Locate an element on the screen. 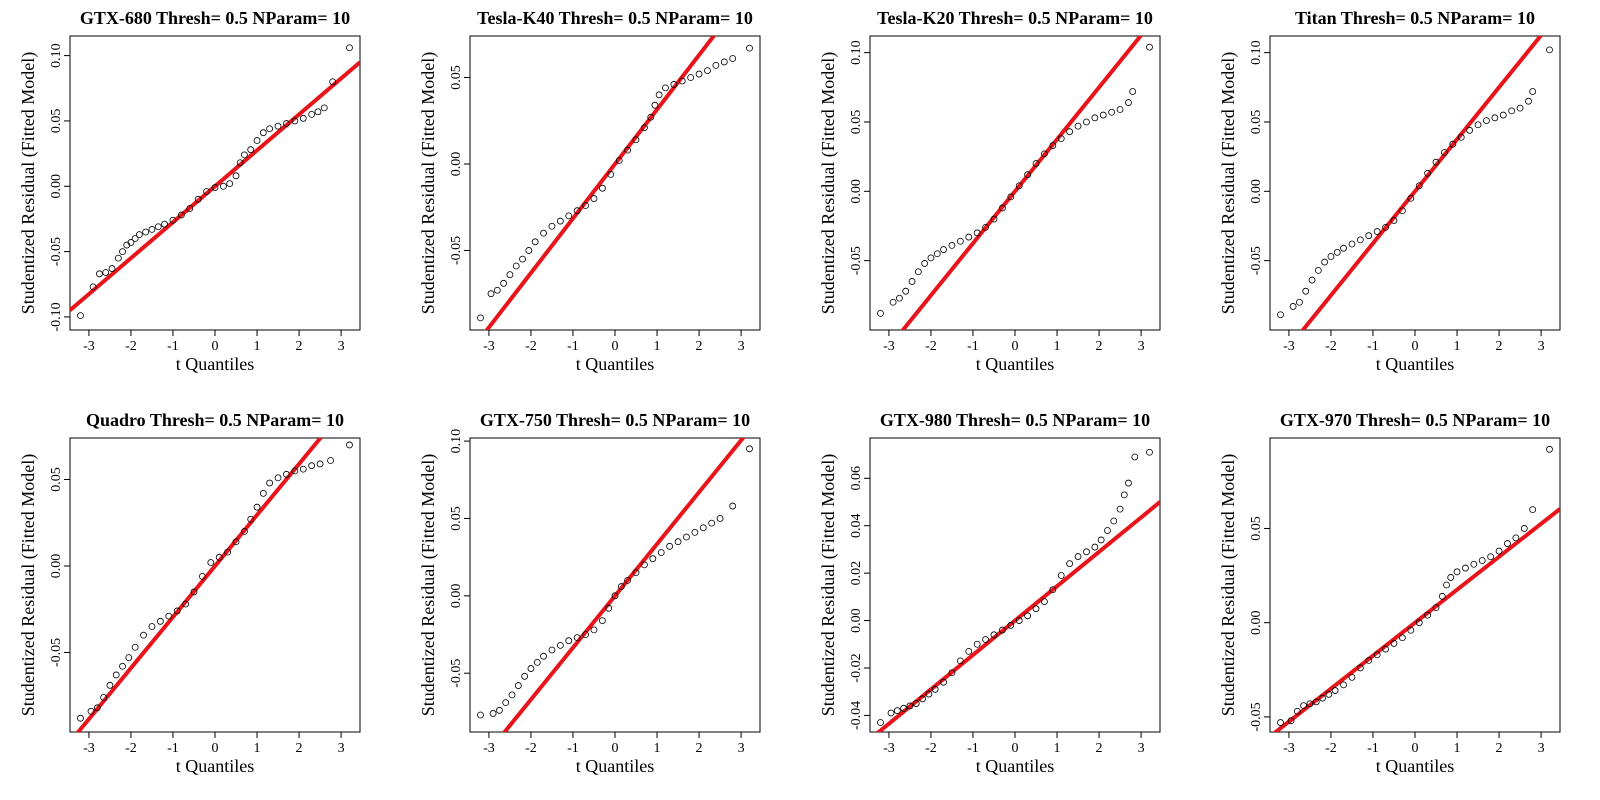  y-tick-label: -0.02 is located at coordinates (856, 667).